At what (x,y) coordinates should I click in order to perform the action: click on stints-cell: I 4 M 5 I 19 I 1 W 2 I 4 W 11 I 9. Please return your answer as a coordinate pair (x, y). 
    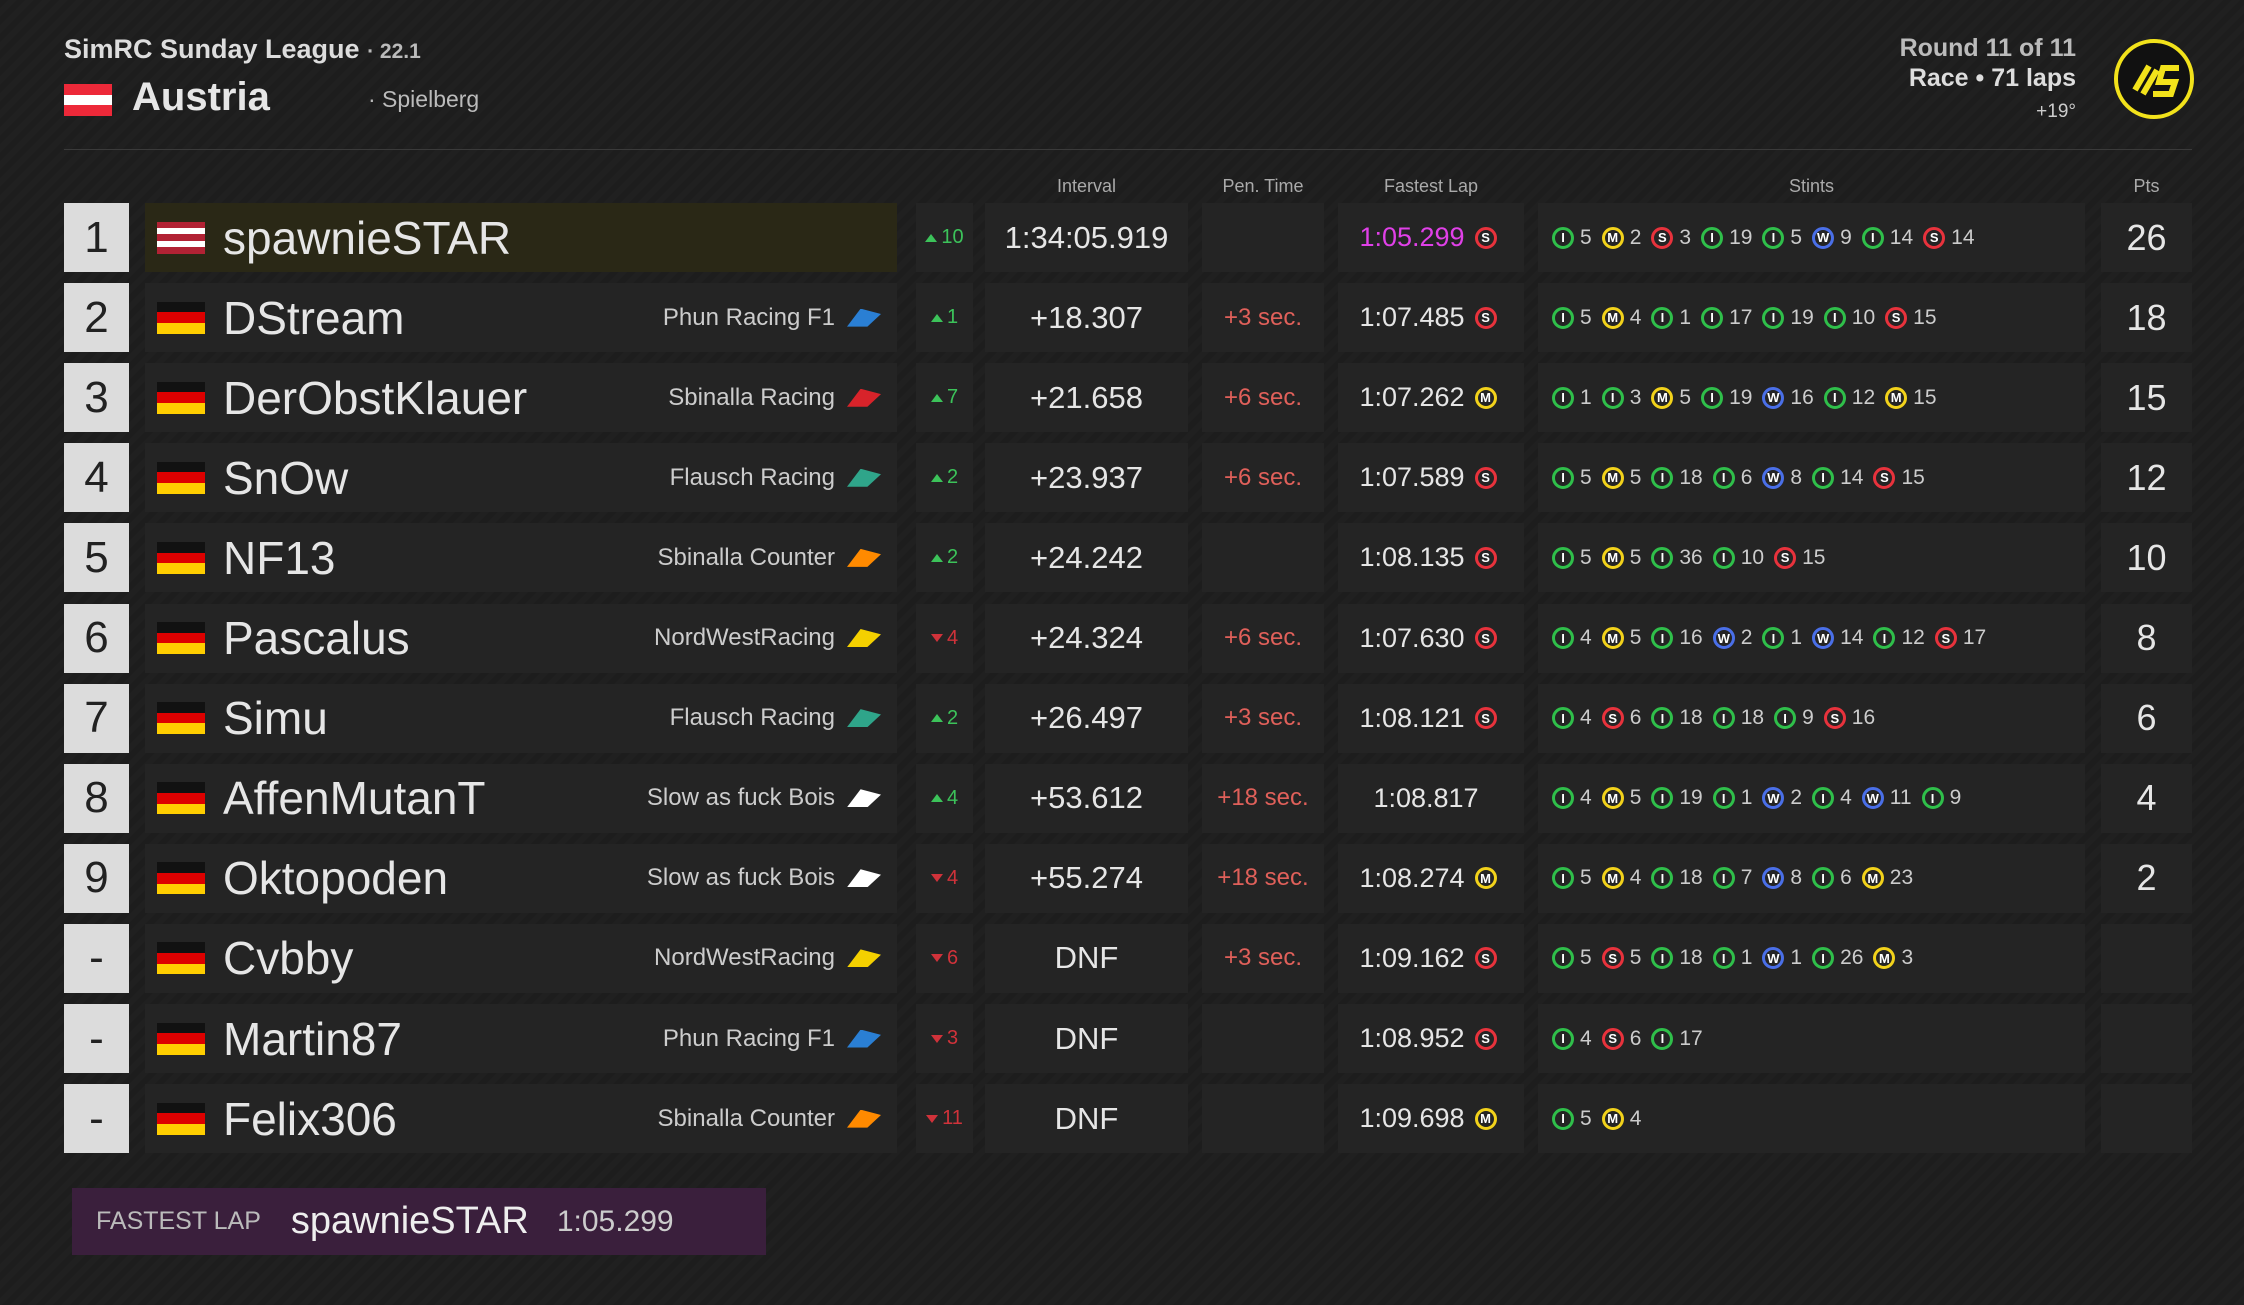
    Looking at the image, I should click on (1811, 798).